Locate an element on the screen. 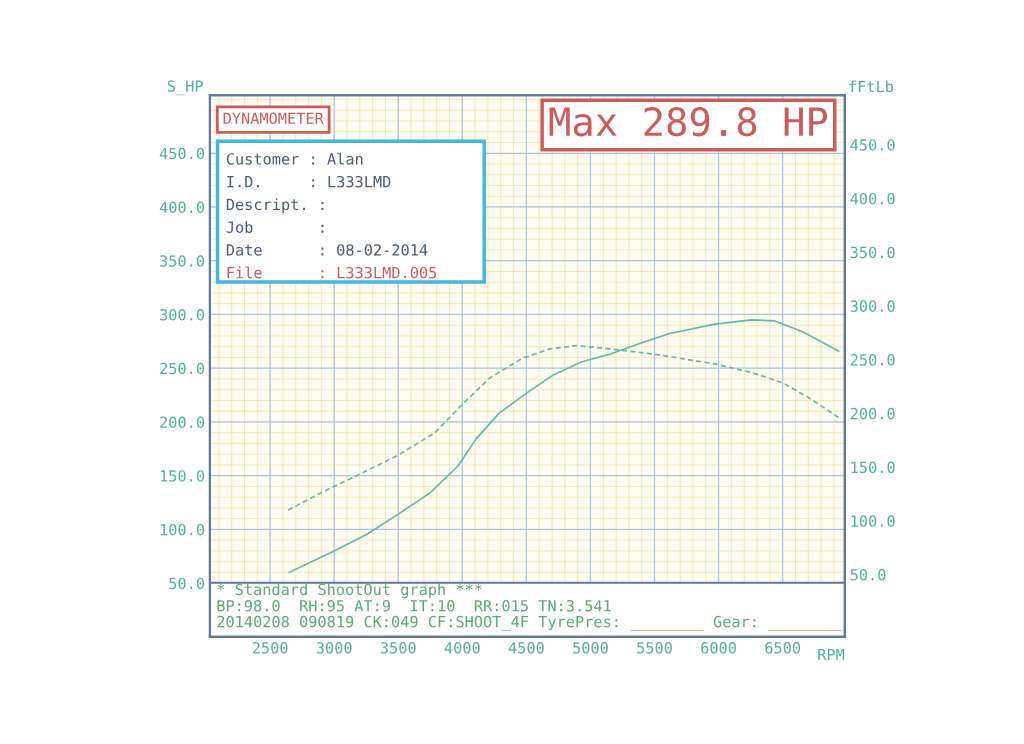 This screenshot has width=1024, height=744. annotation: BP:98.0 RH:95 AT:9 IT:10 RR:015 TN:3.541 is located at coordinates (414, 605).